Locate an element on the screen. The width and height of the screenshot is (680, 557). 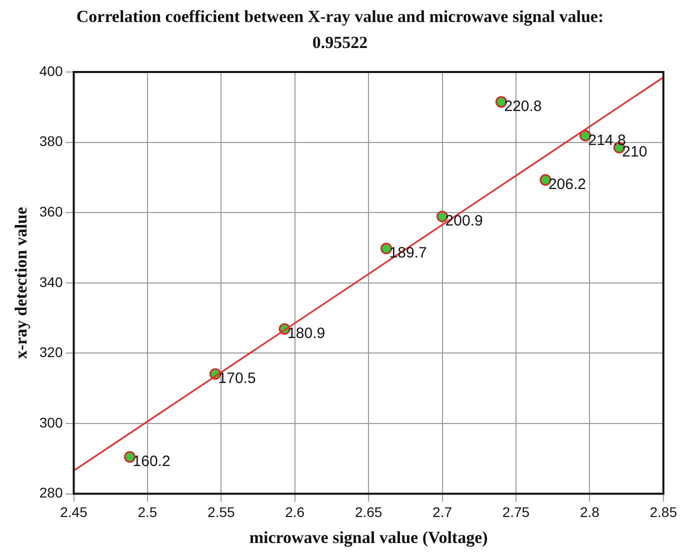
y-tick-label: 380 is located at coordinates (51, 141).